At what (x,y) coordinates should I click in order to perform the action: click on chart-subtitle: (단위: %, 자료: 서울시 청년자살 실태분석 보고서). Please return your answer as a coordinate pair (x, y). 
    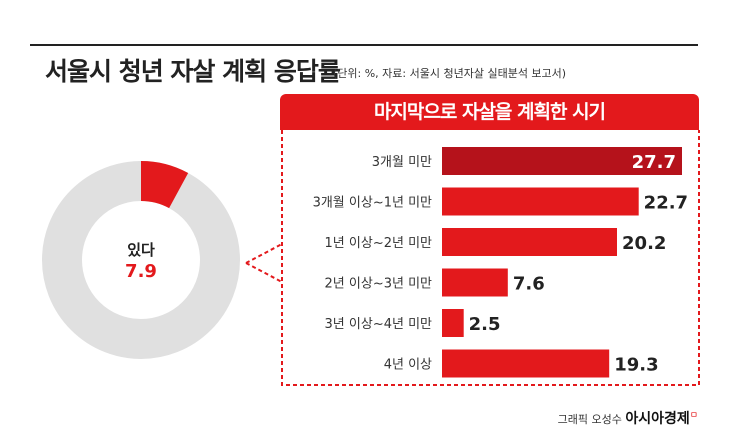
    Looking at the image, I should click on (450, 73).